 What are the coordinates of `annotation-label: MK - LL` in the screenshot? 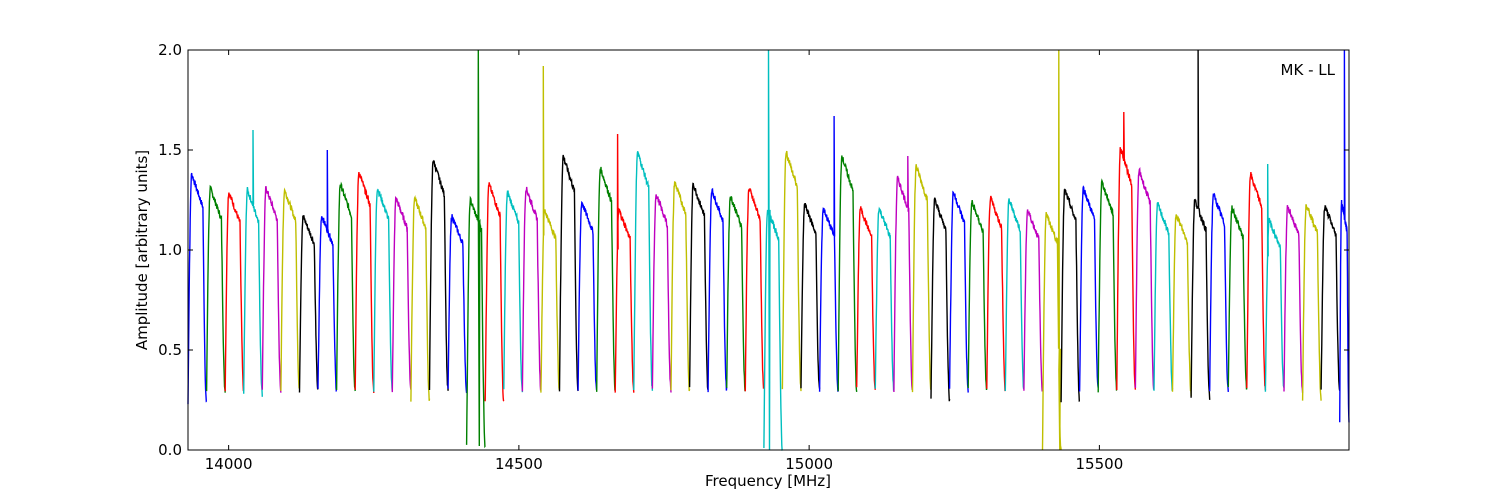 It's located at (1308, 70).